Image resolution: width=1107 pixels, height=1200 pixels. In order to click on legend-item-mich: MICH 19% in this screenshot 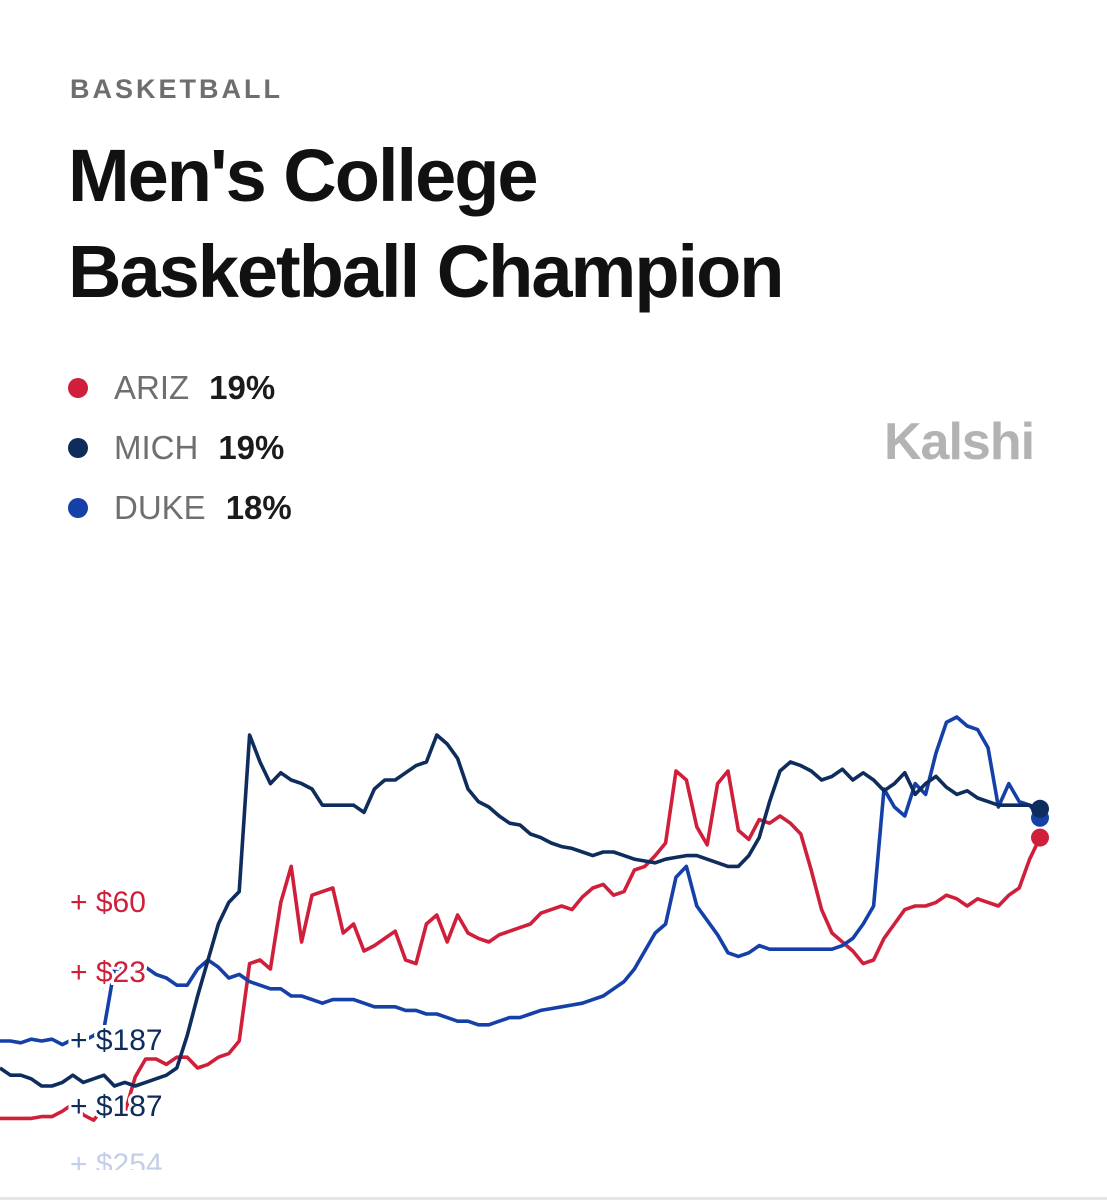, I will do `click(180, 448)`.